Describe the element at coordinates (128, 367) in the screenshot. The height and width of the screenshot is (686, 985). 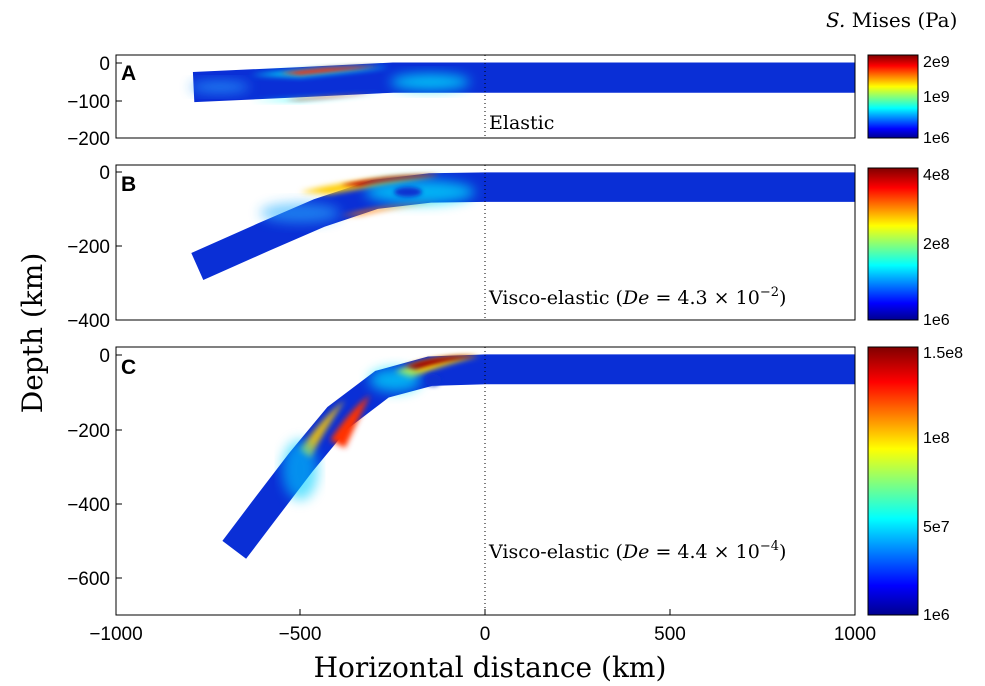
I see `panel-c-letter: C` at that location.